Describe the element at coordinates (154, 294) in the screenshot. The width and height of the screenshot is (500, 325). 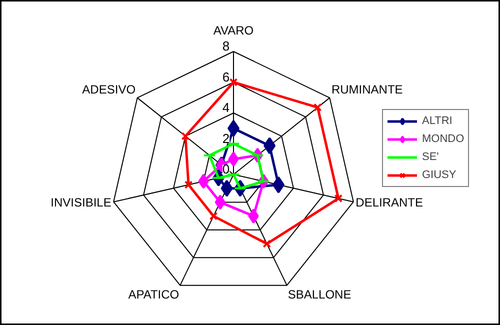
I see `spoke-label: APATICO` at that location.